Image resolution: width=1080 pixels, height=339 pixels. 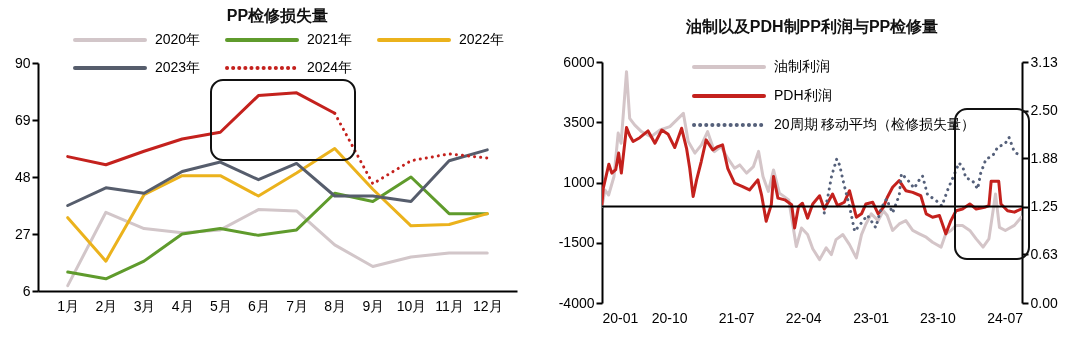 I want to click on x-tick-label: 23-10, so click(x=938, y=317).